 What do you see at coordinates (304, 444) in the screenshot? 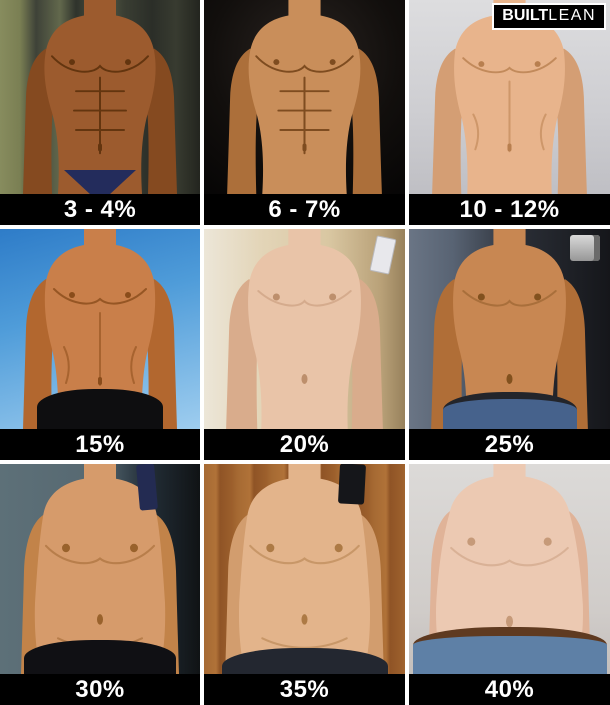
I see `bodyfat-label: 20%` at bounding box center [304, 444].